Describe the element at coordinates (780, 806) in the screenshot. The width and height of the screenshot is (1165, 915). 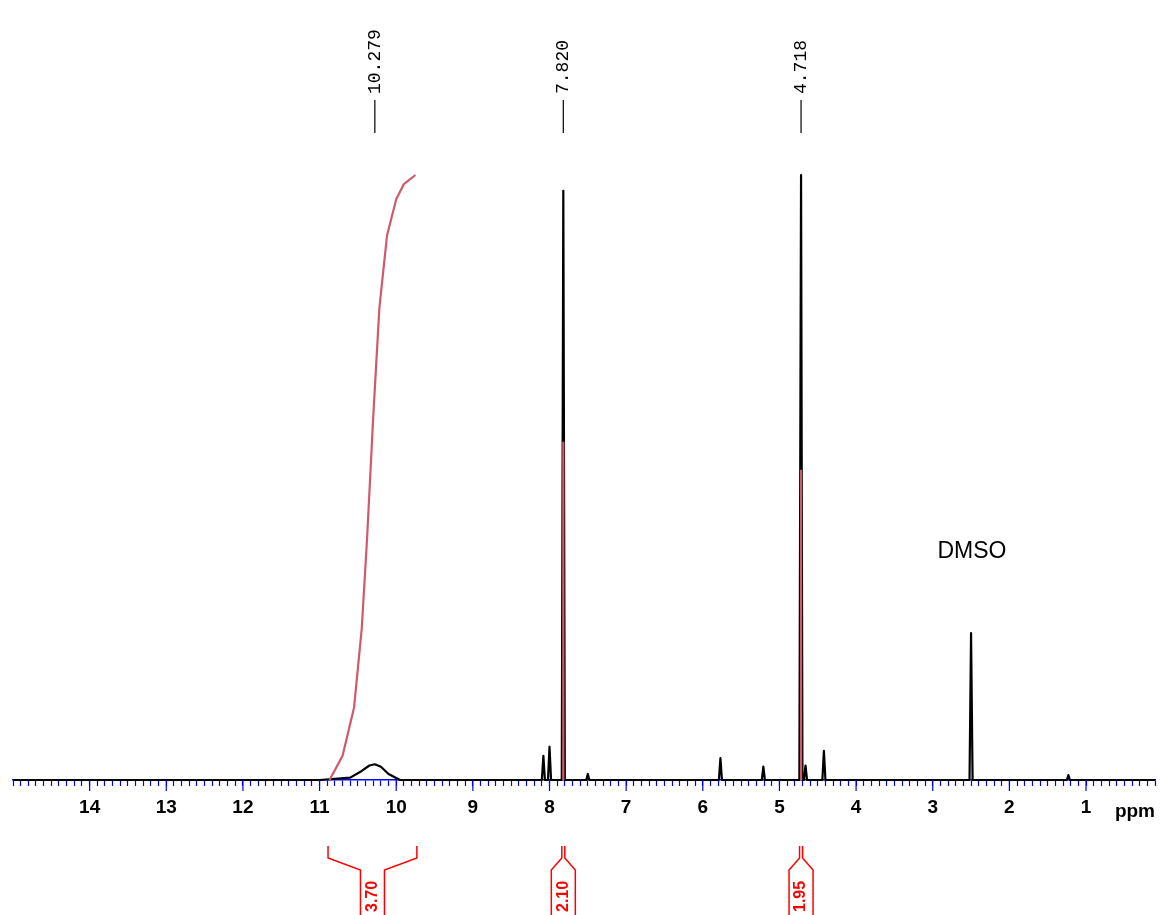
I see `x-tick-label: 5` at that location.